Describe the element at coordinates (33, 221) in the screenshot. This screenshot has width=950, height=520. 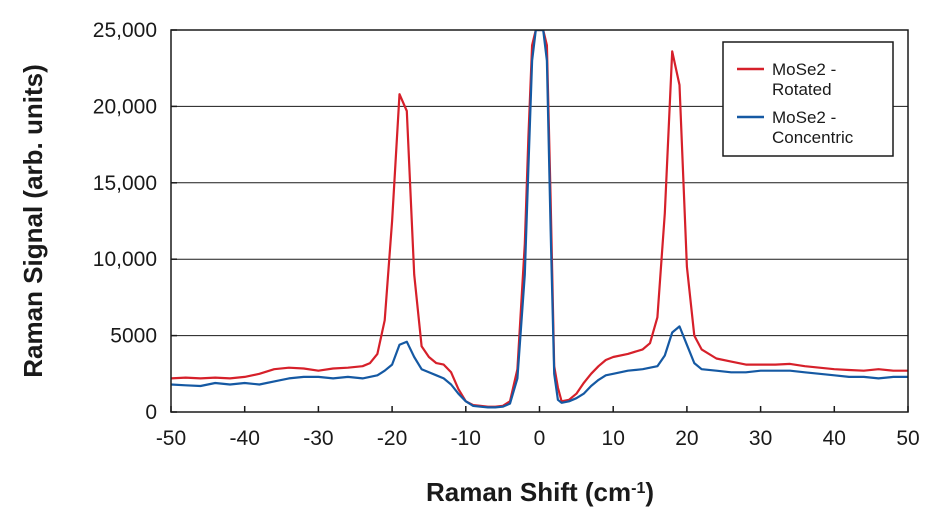
I see `y-axis-title: Raman Signal (arb. units)` at that location.